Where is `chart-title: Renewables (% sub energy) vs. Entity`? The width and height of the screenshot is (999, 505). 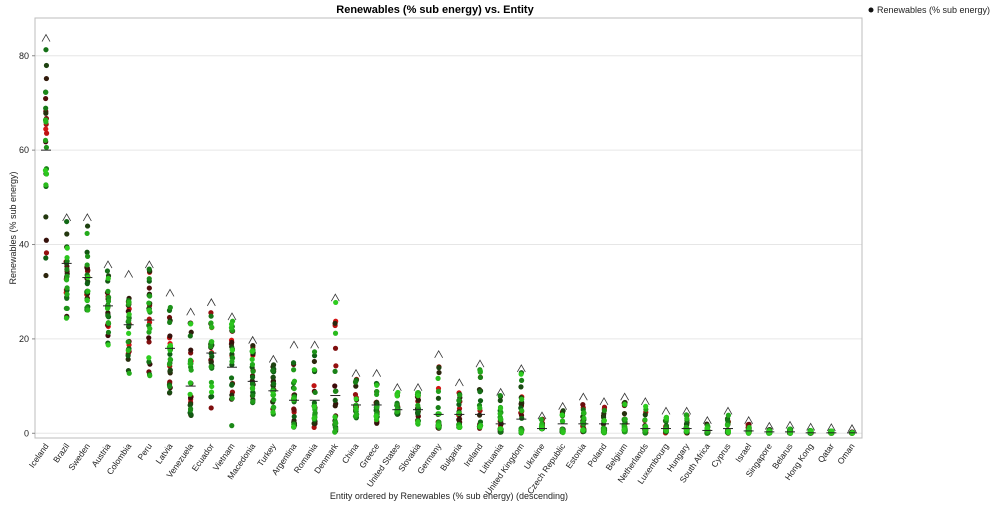
chart-title: Renewables (% sub energy) vs. Entity is located at coordinates (435, 10).